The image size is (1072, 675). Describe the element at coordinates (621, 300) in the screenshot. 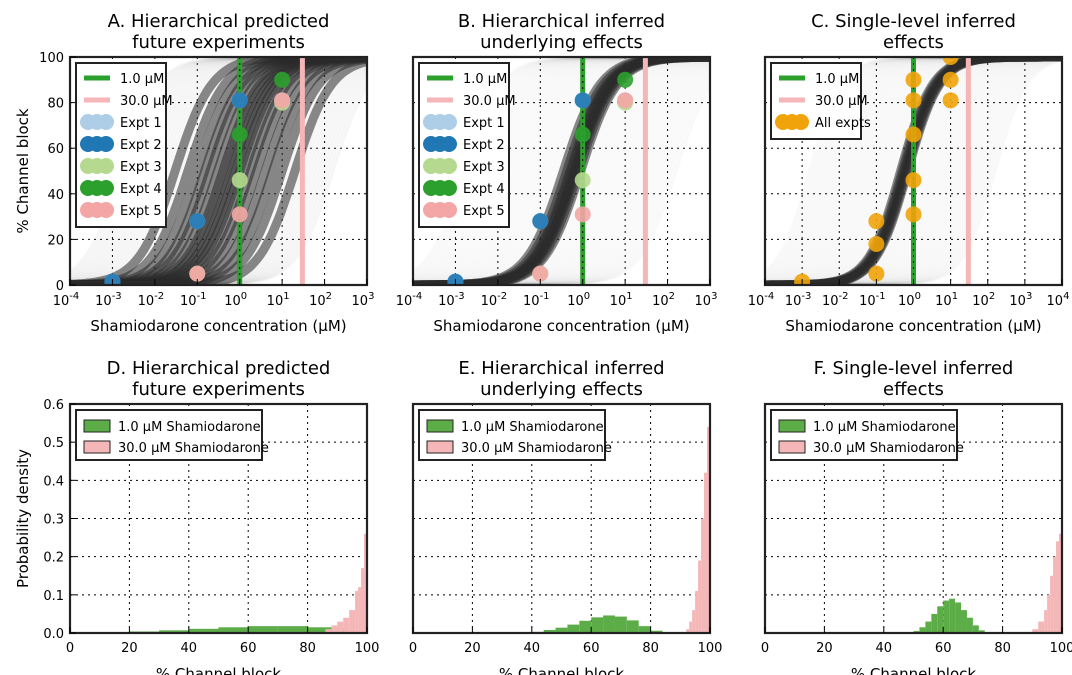

I see `x-tick-label: 10¹` at that location.